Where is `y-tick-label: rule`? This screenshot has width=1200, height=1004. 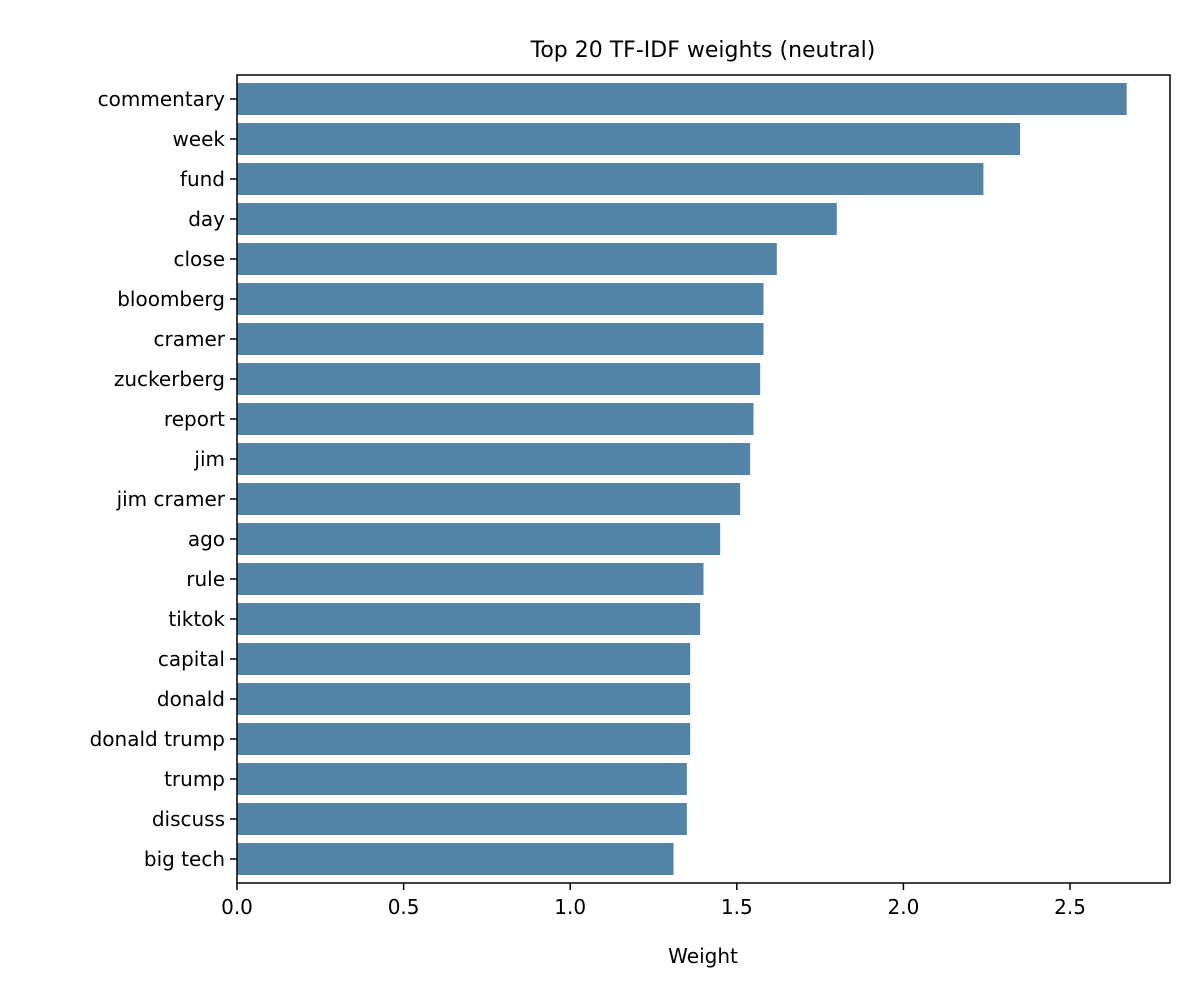
y-tick-label: rule is located at coordinates (205, 579).